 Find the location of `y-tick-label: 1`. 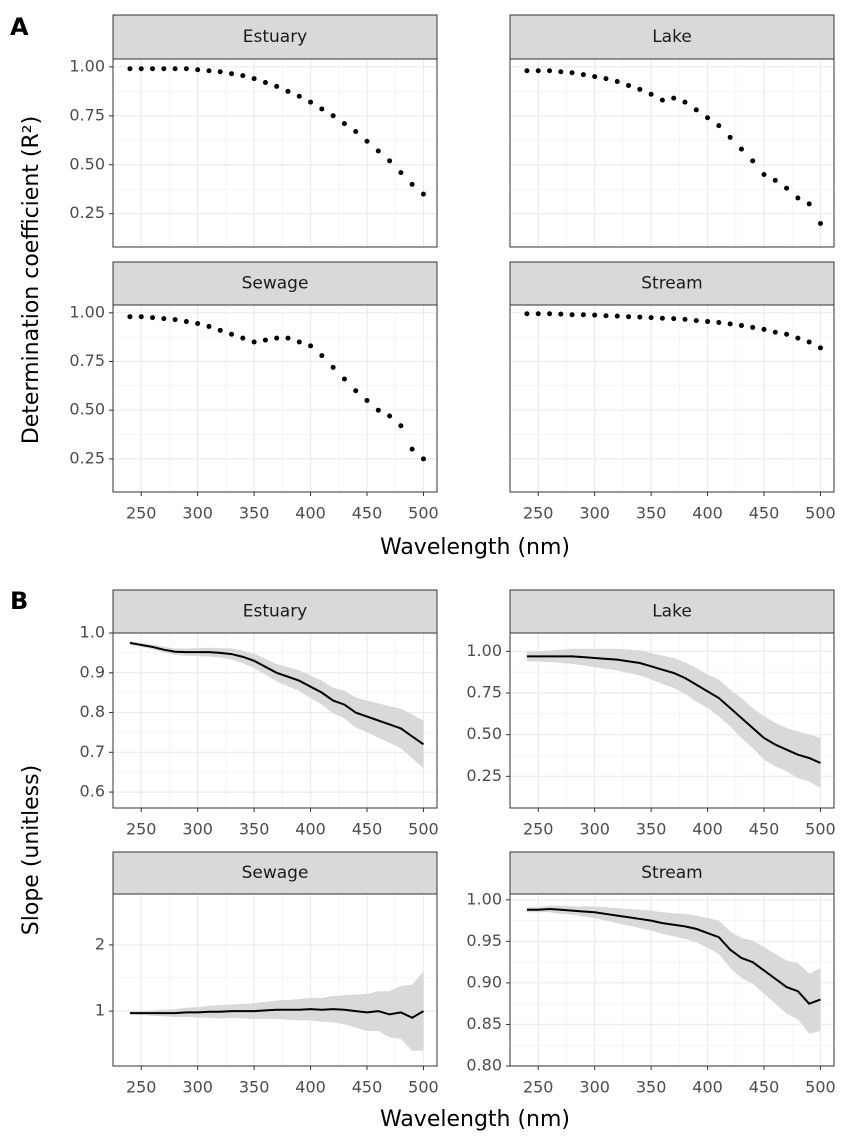

y-tick-label: 1 is located at coordinates (100, 1010).